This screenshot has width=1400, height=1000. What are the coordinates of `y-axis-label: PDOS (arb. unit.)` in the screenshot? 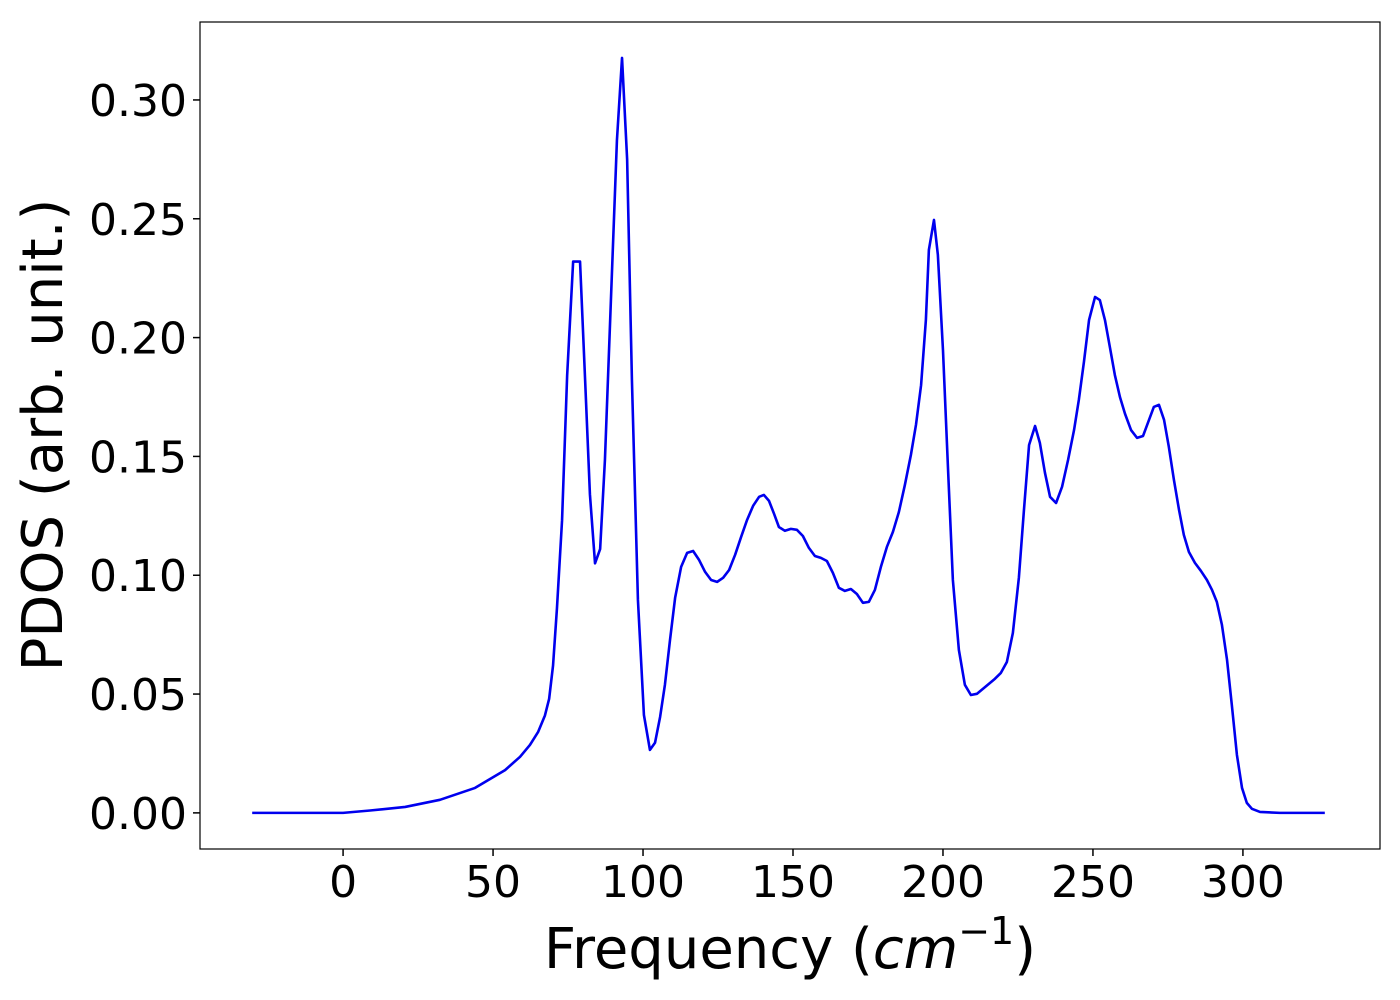 It's located at (43, 435).